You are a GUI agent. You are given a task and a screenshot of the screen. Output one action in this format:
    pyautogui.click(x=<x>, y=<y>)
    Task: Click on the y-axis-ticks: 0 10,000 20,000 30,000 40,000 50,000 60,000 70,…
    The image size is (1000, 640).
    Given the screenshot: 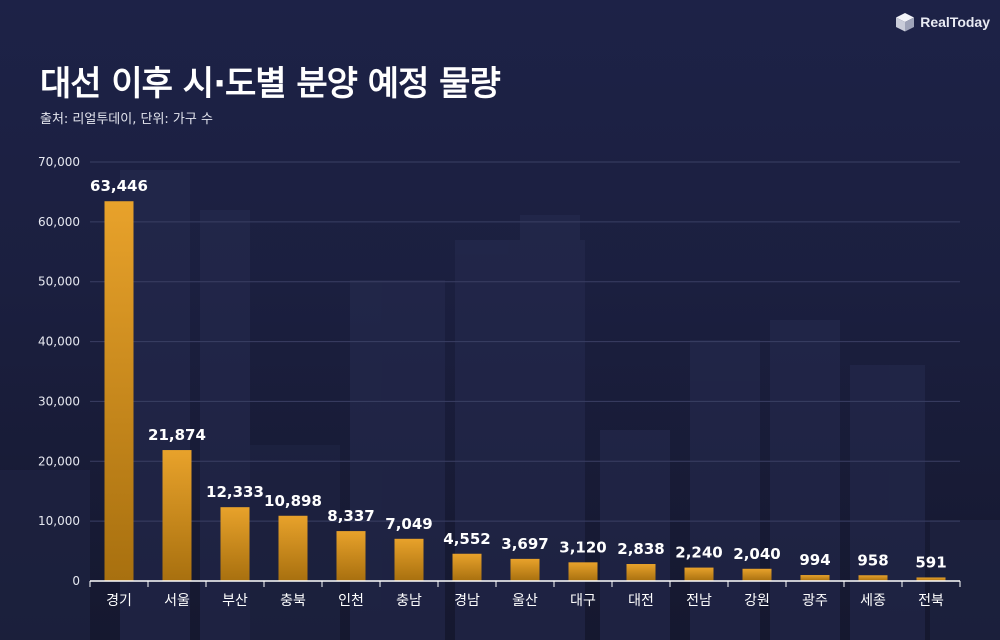 What is the action you would take?
    pyautogui.click(x=59, y=371)
    